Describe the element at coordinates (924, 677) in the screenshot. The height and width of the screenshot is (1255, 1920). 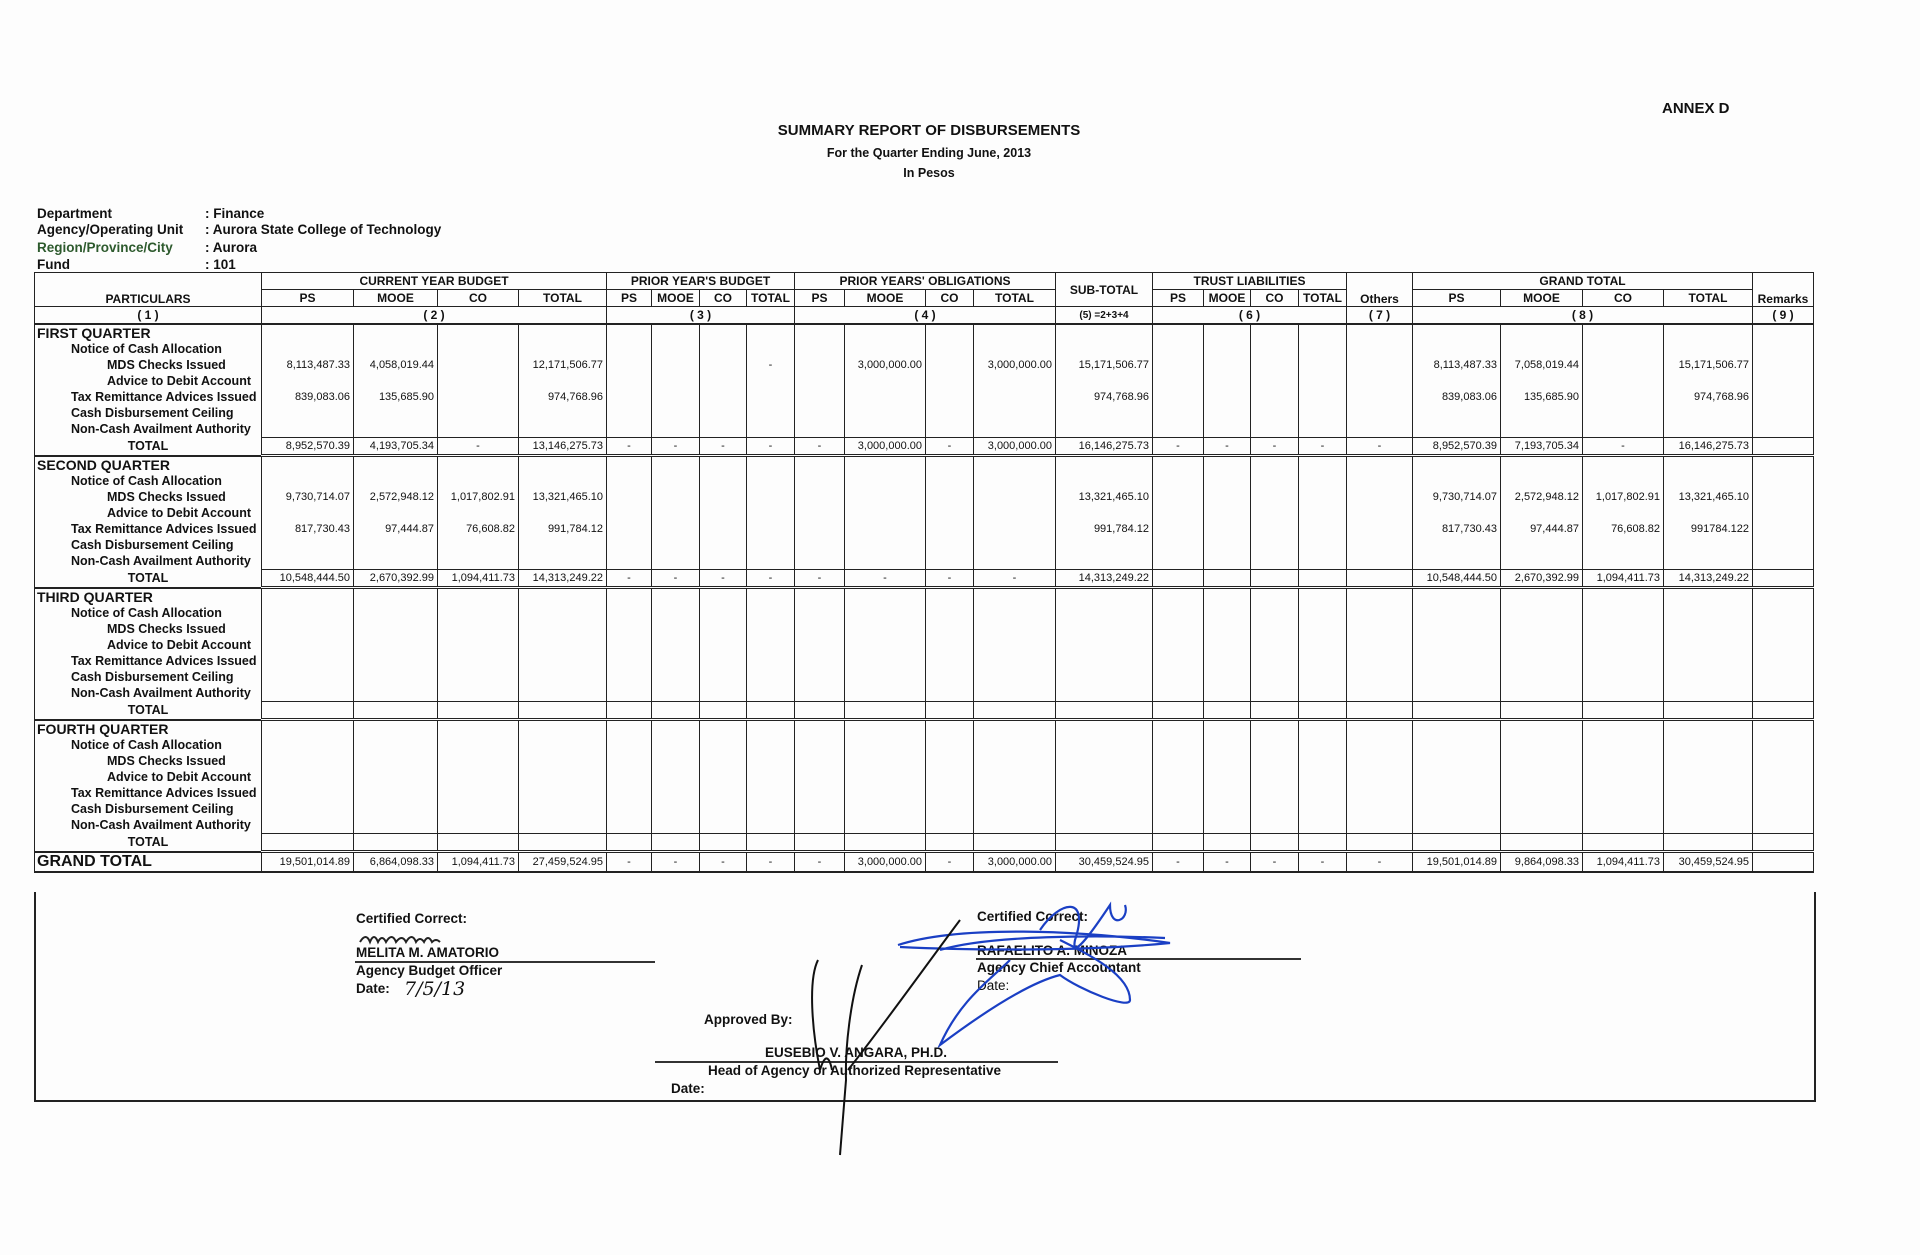
I see `table-row: Cash Disbursement Ceiling` at that location.